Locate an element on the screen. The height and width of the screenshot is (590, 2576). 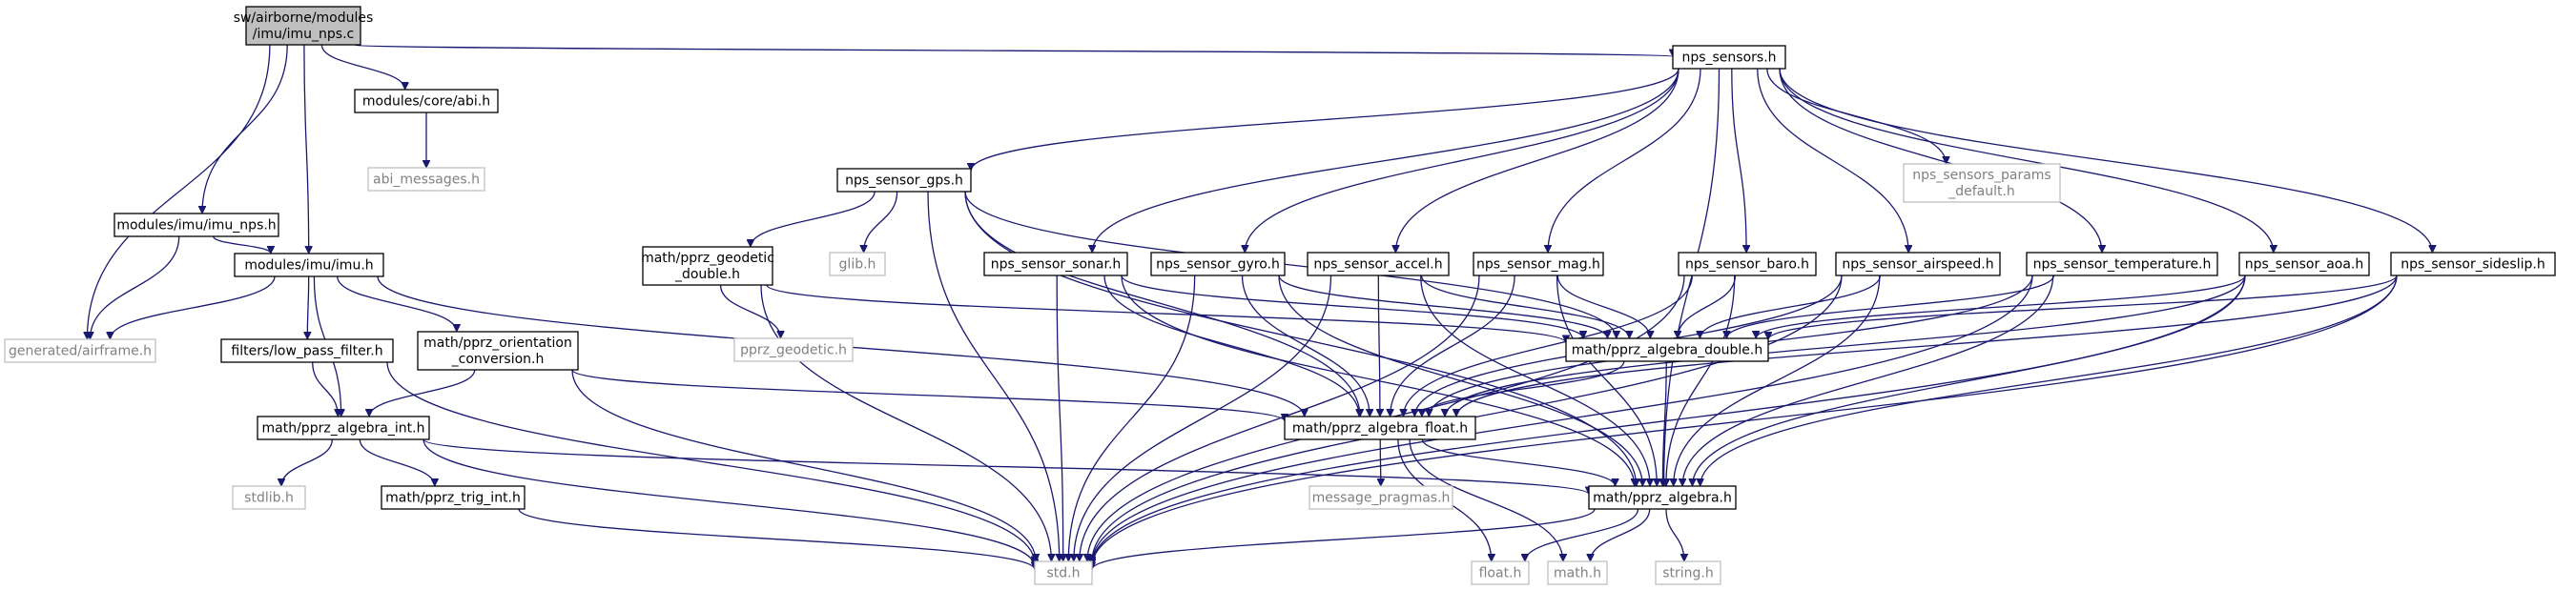
node-sensor-mag: nps_sensor_mag.h is located at coordinates (1538, 264).